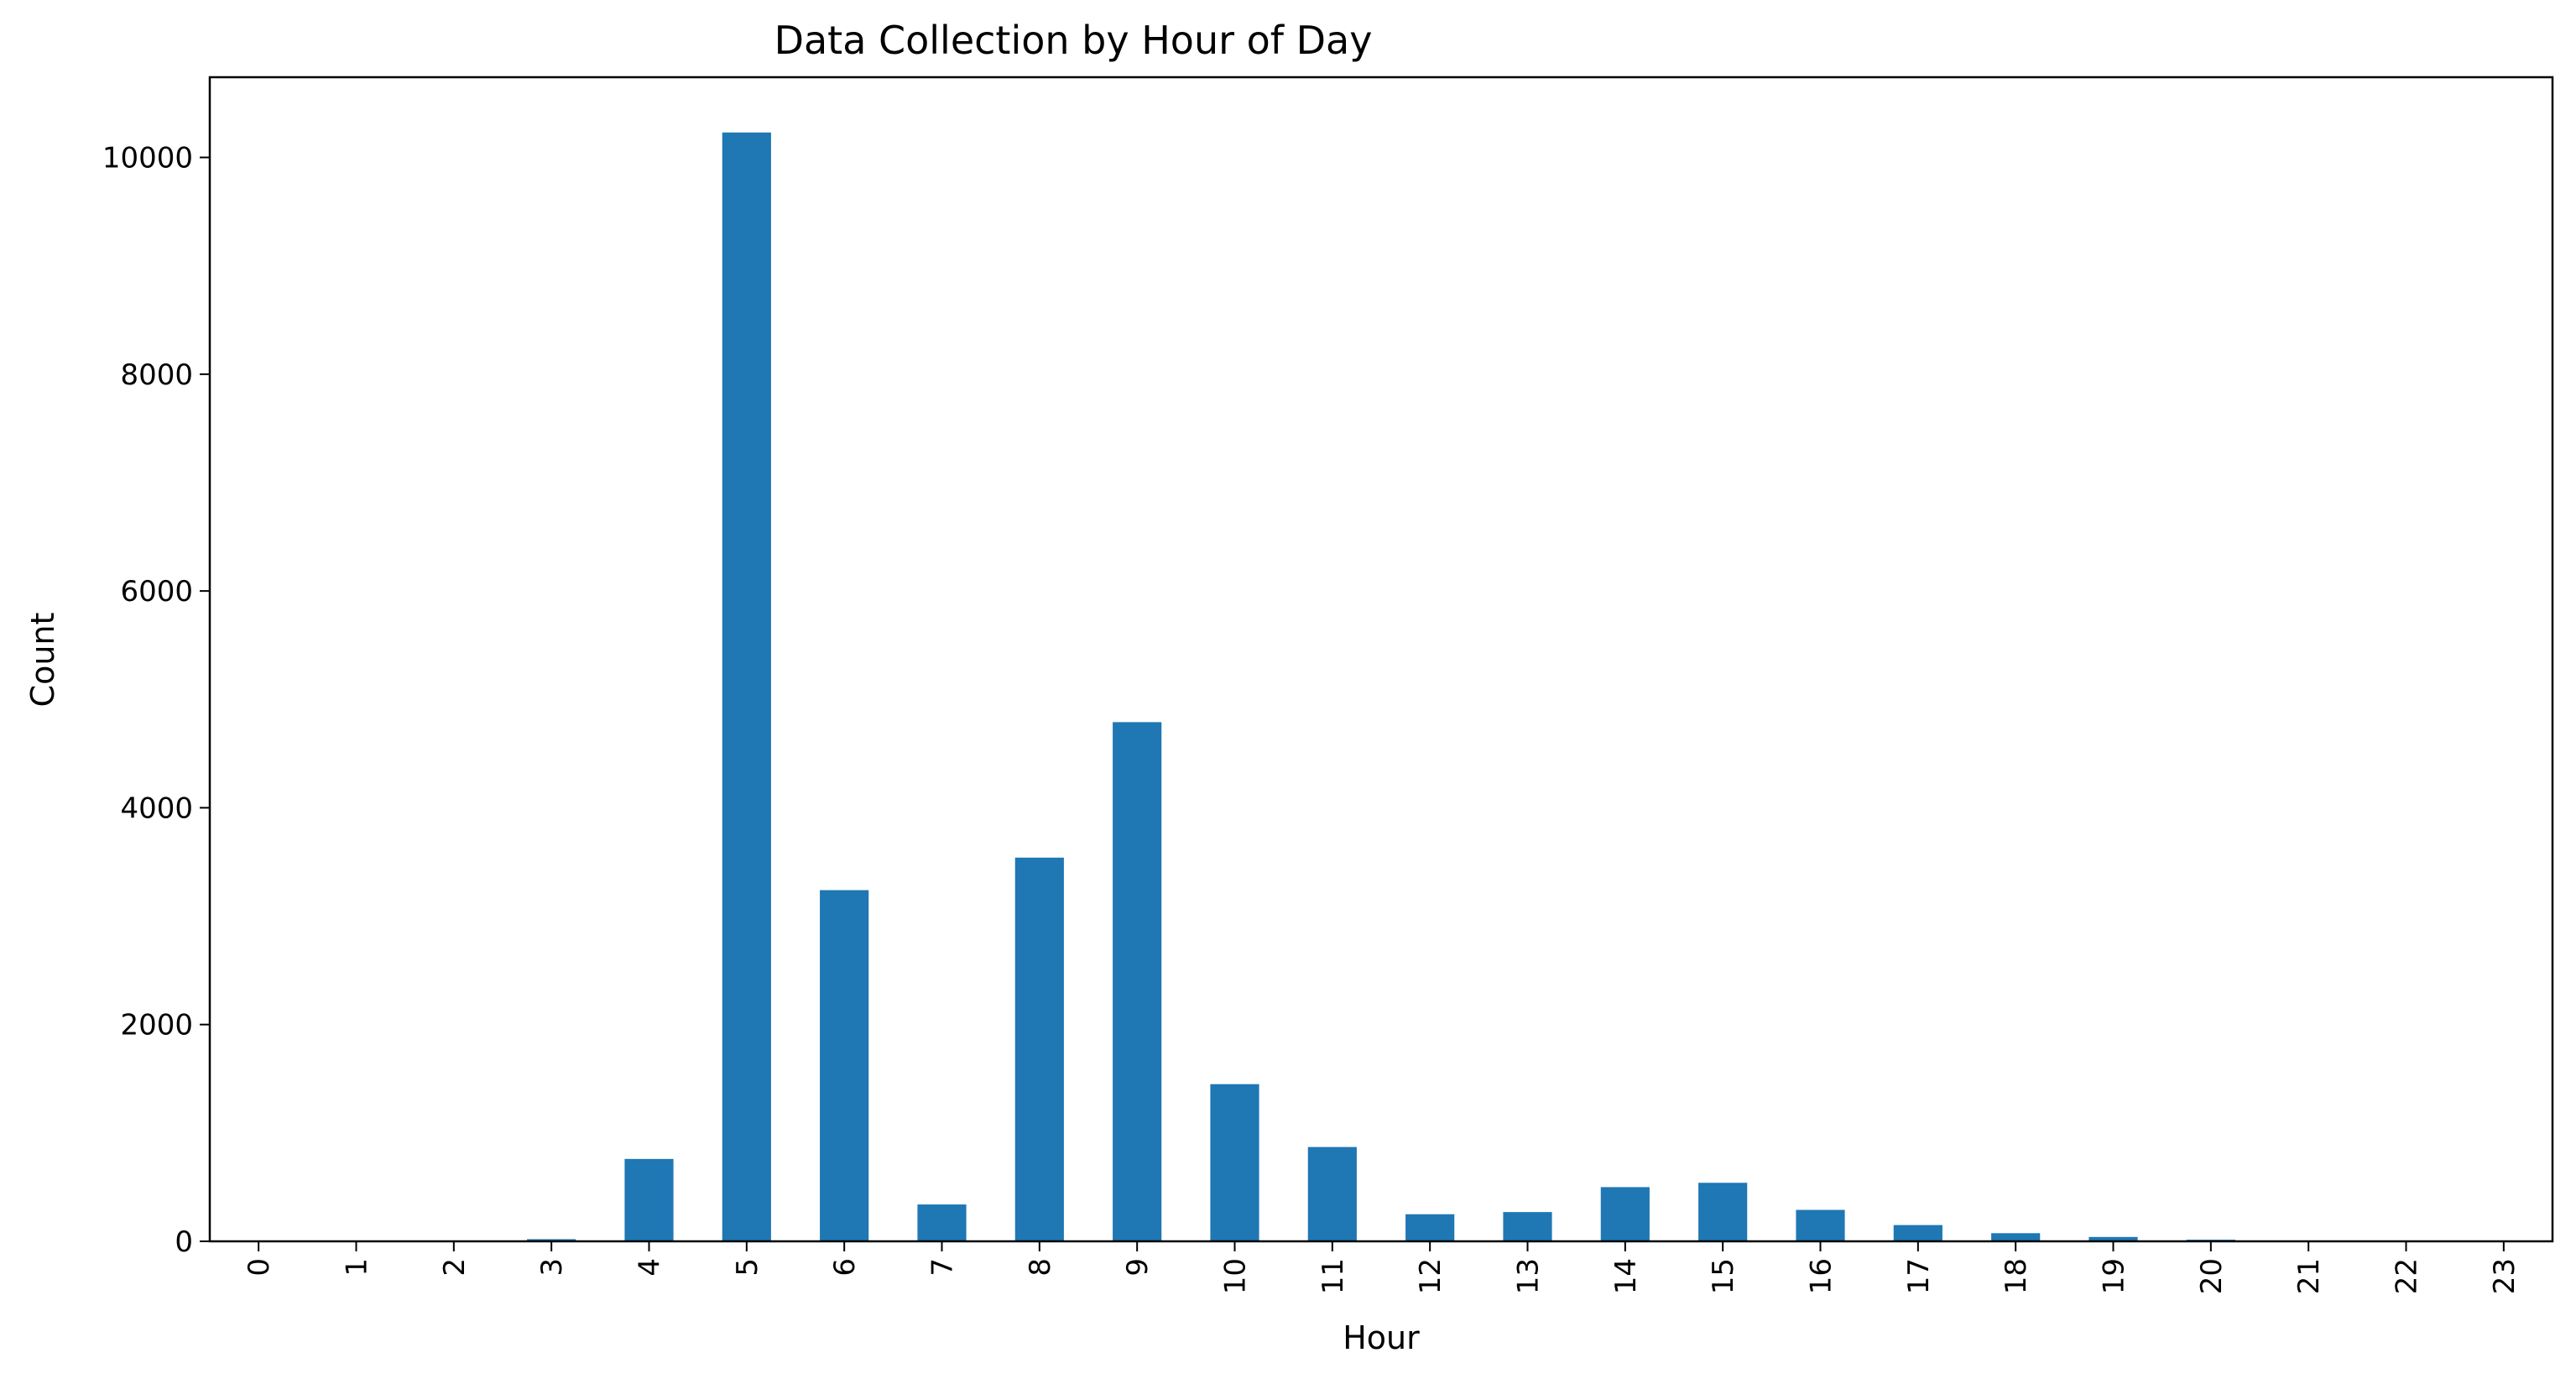 The width and height of the screenshot is (2576, 1384). Describe the element at coordinates (845, 1268) in the screenshot. I see `x-tick-label-6: 6` at that location.